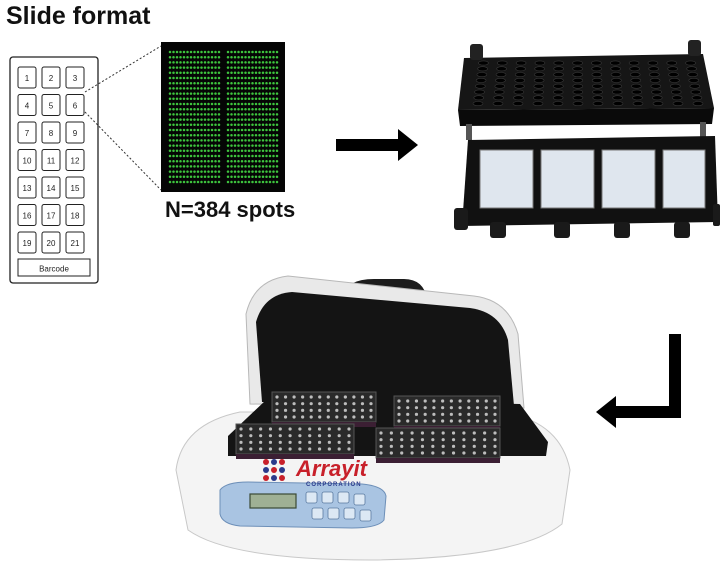 This screenshot has height=567, width=720. Describe the element at coordinates (316, 472) in the screenshot. I see `brand-logo: Arrayit CORPORATION` at that location.